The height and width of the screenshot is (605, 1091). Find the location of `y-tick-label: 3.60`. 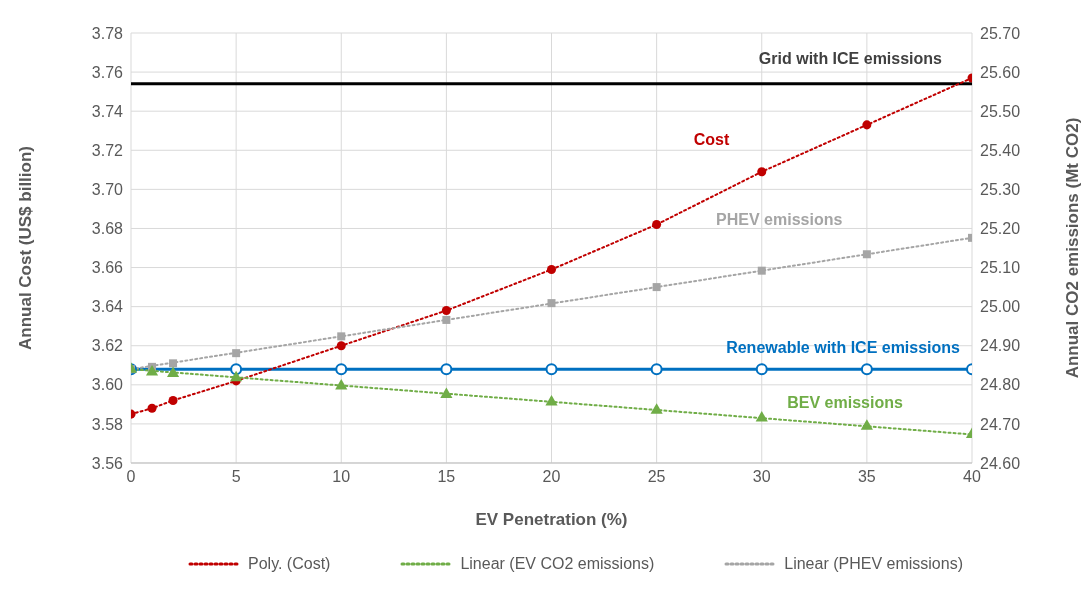

y-tick-label: 3.60 is located at coordinates (107, 385).